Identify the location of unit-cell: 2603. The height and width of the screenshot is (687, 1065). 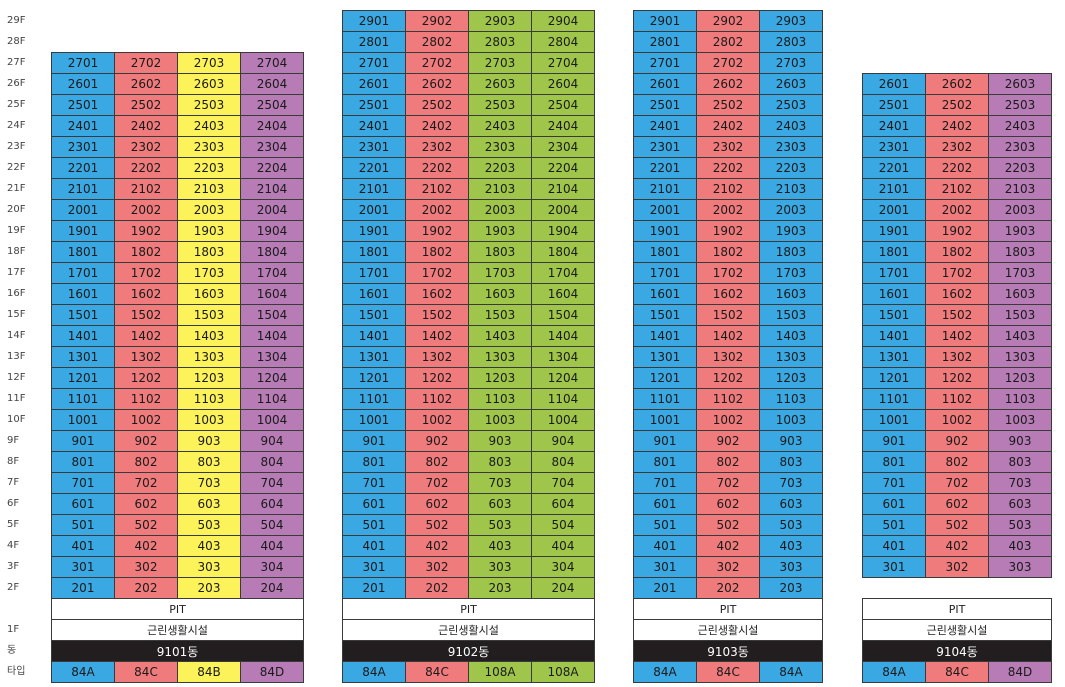
(1020, 84).